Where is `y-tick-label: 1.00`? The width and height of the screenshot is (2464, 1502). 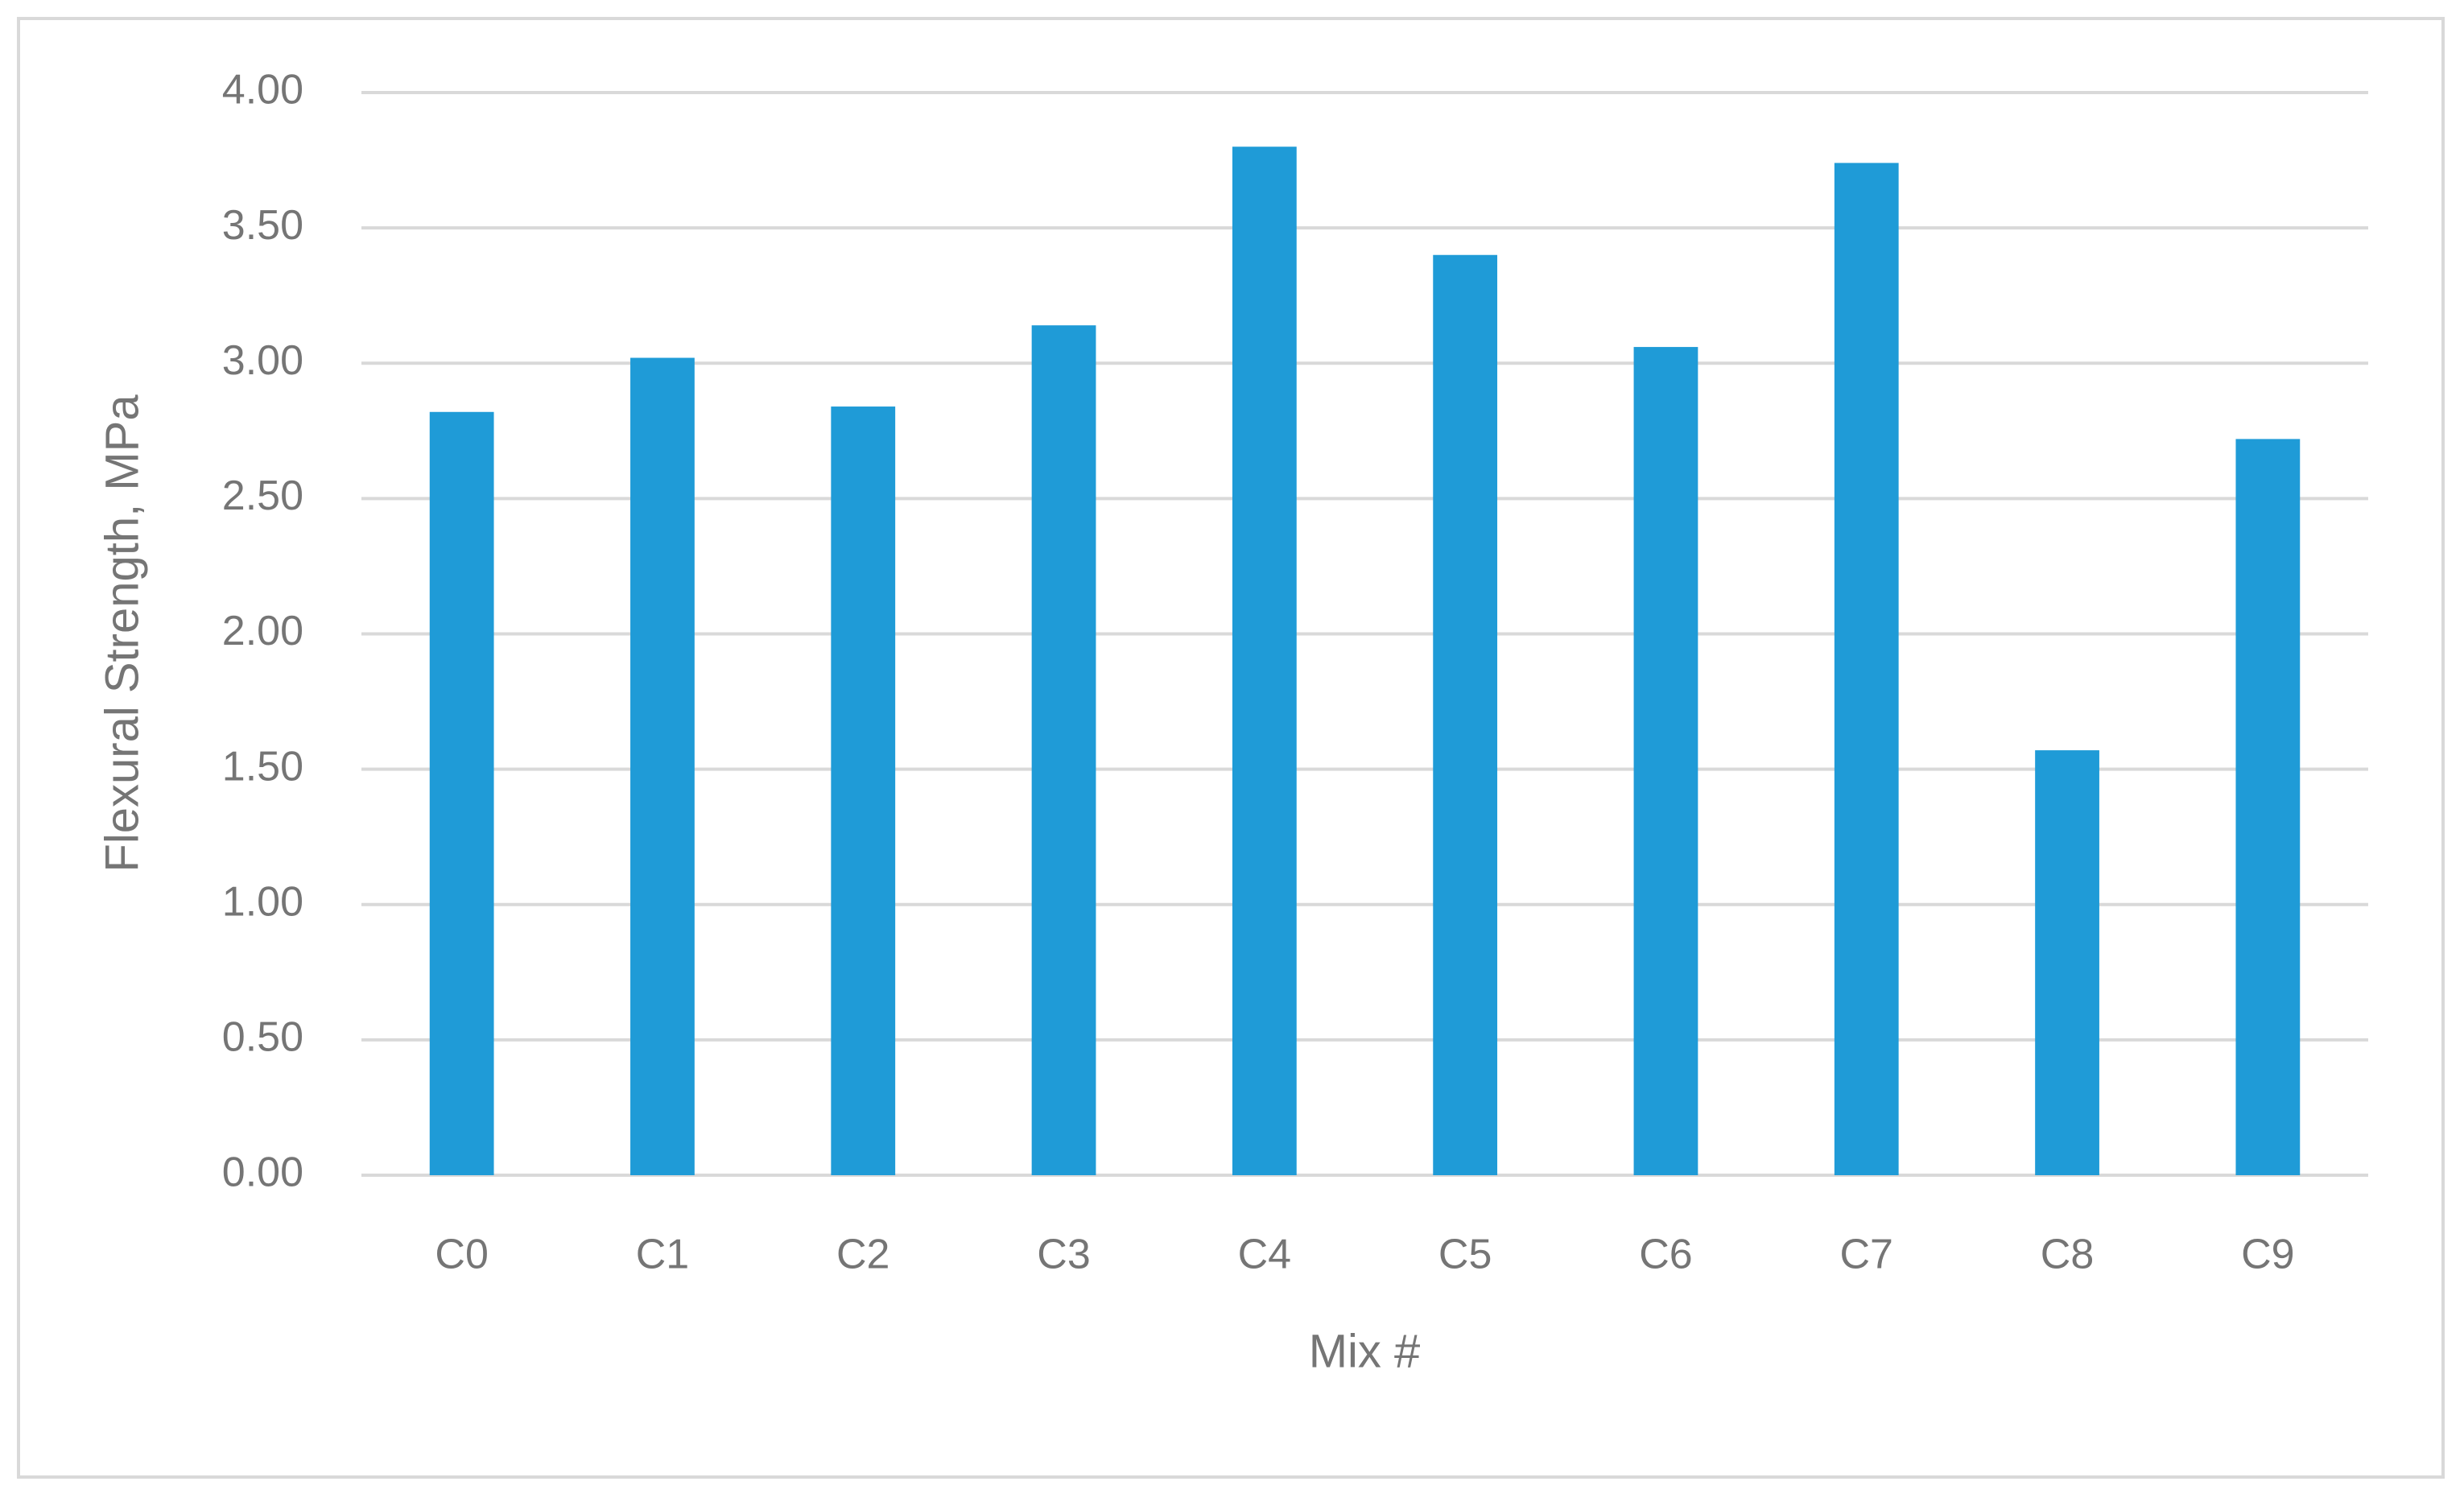 y-tick-label: 1.00 is located at coordinates (263, 901).